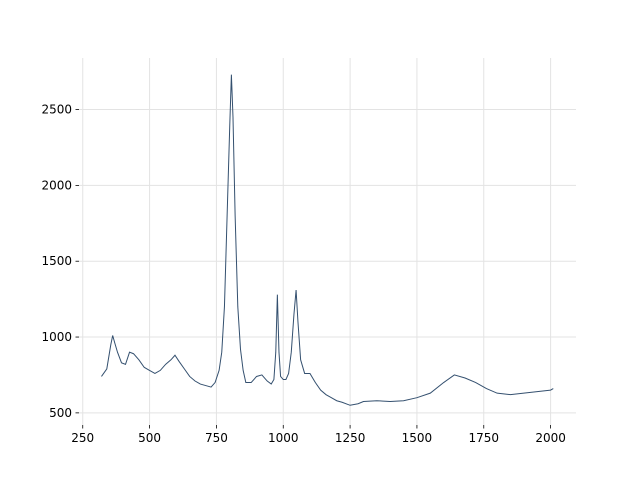 This screenshot has height=480, width=640. What do you see at coordinates (56, 261) in the screenshot?
I see `y-tick-label: 1500` at bounding box center [56, 261].